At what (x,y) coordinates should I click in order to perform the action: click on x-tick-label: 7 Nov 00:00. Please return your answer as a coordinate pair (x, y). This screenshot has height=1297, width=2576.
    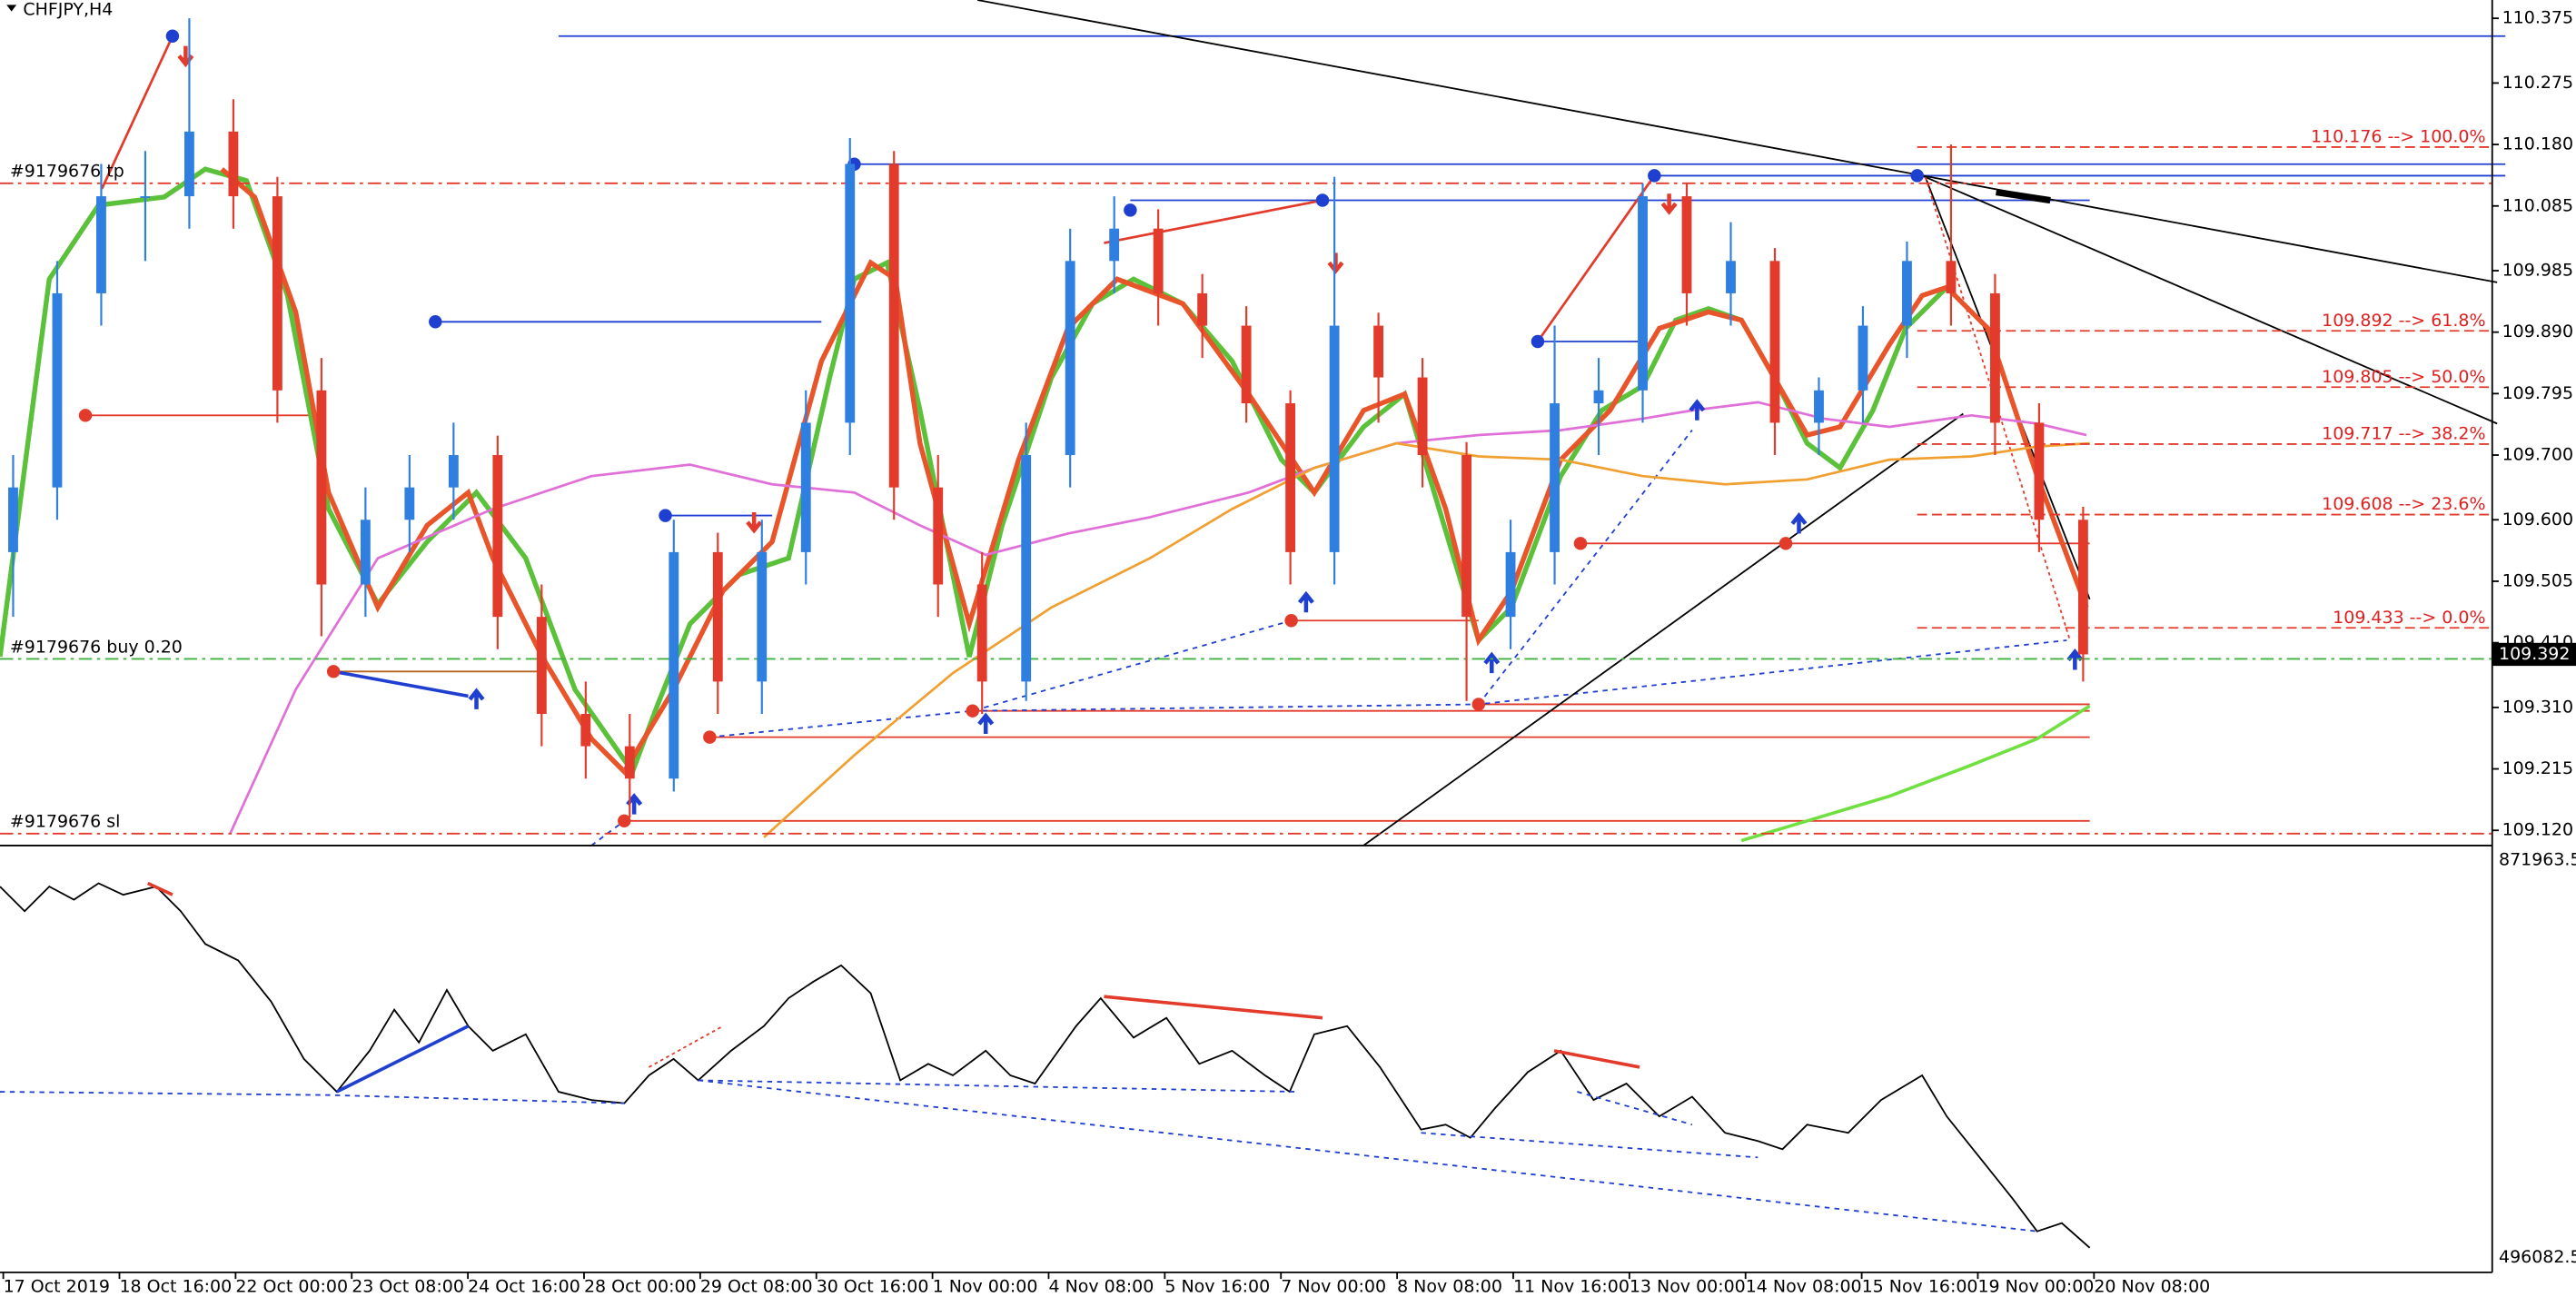
    Looking at the image, I should click on (1333, 1287).